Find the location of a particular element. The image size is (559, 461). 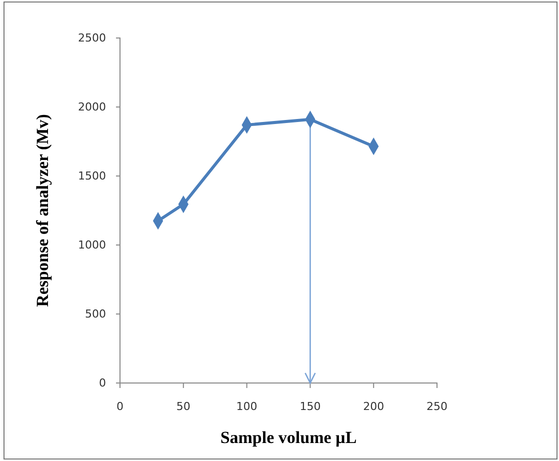

y-tick-label: 2500 is located at coordinates (92, 38).